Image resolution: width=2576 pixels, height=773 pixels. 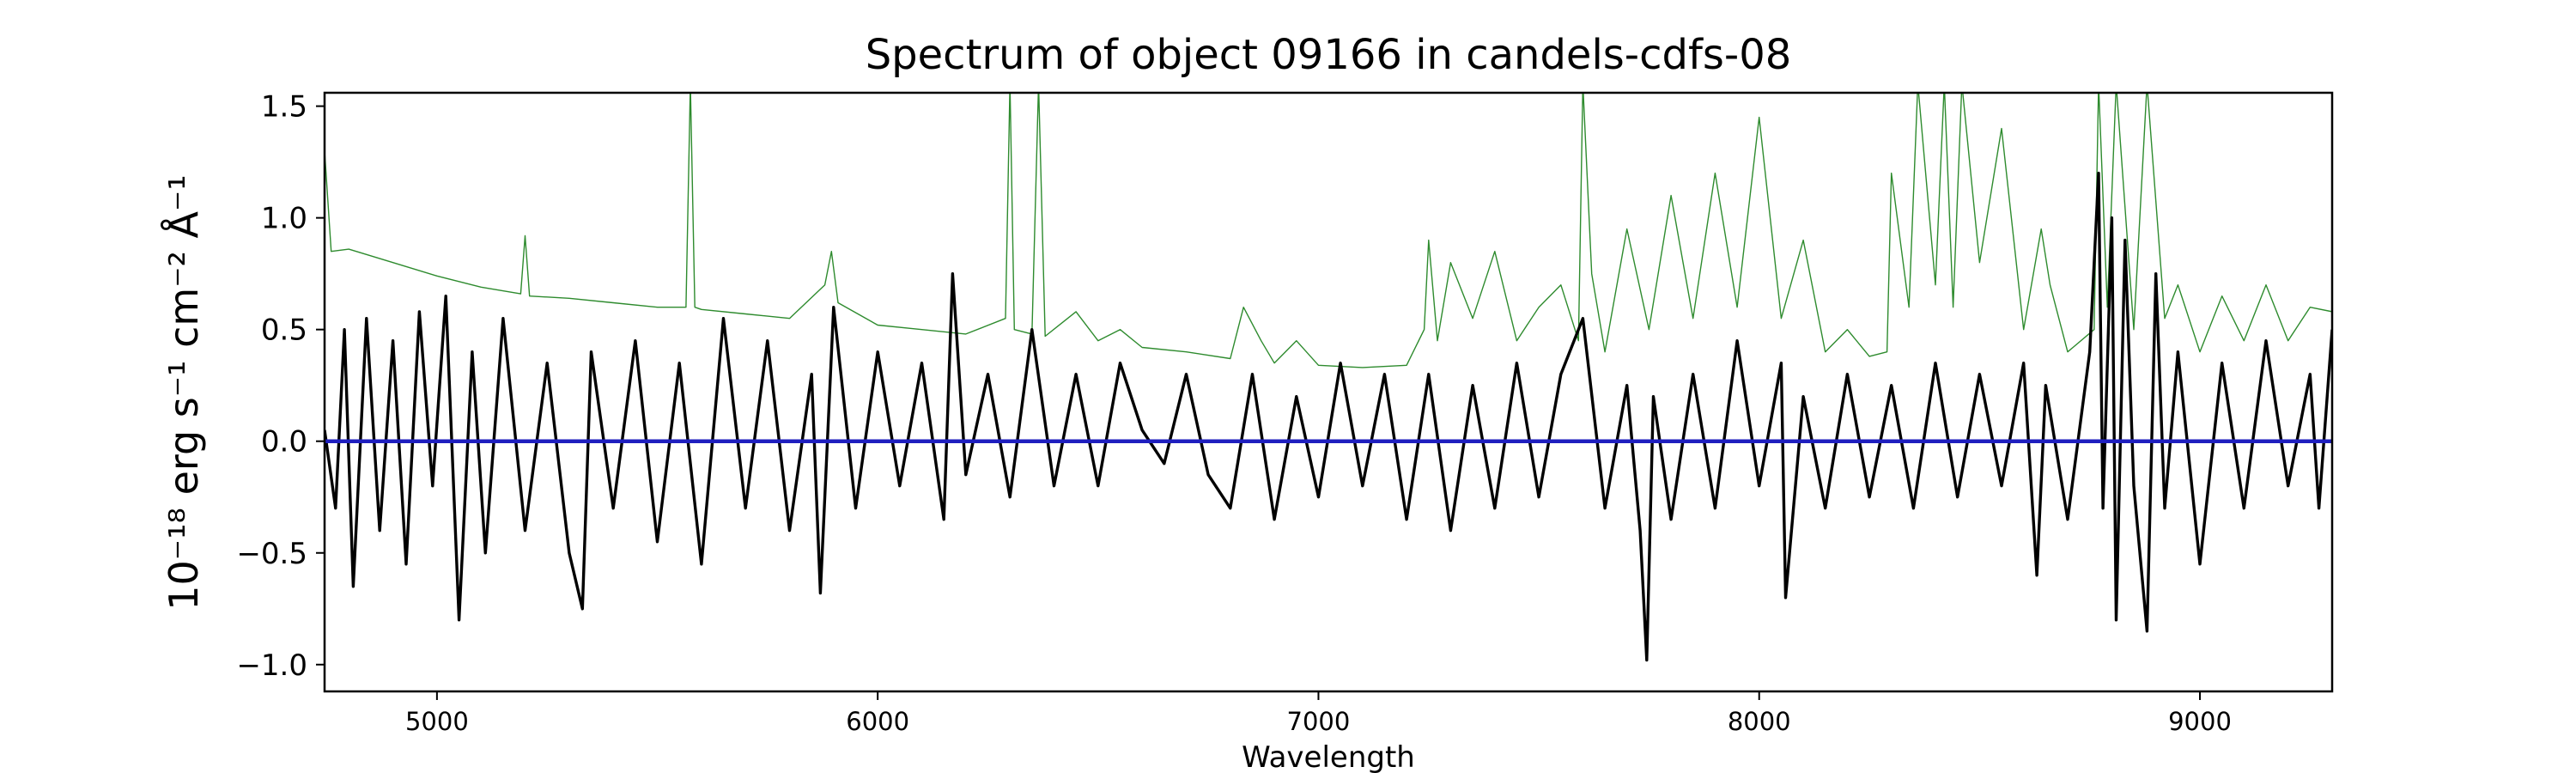 What do you see at coordinates (1760, 721) in the screenshot?
I see `x-tick-label: 8000` at bounding box center [1760, 721].